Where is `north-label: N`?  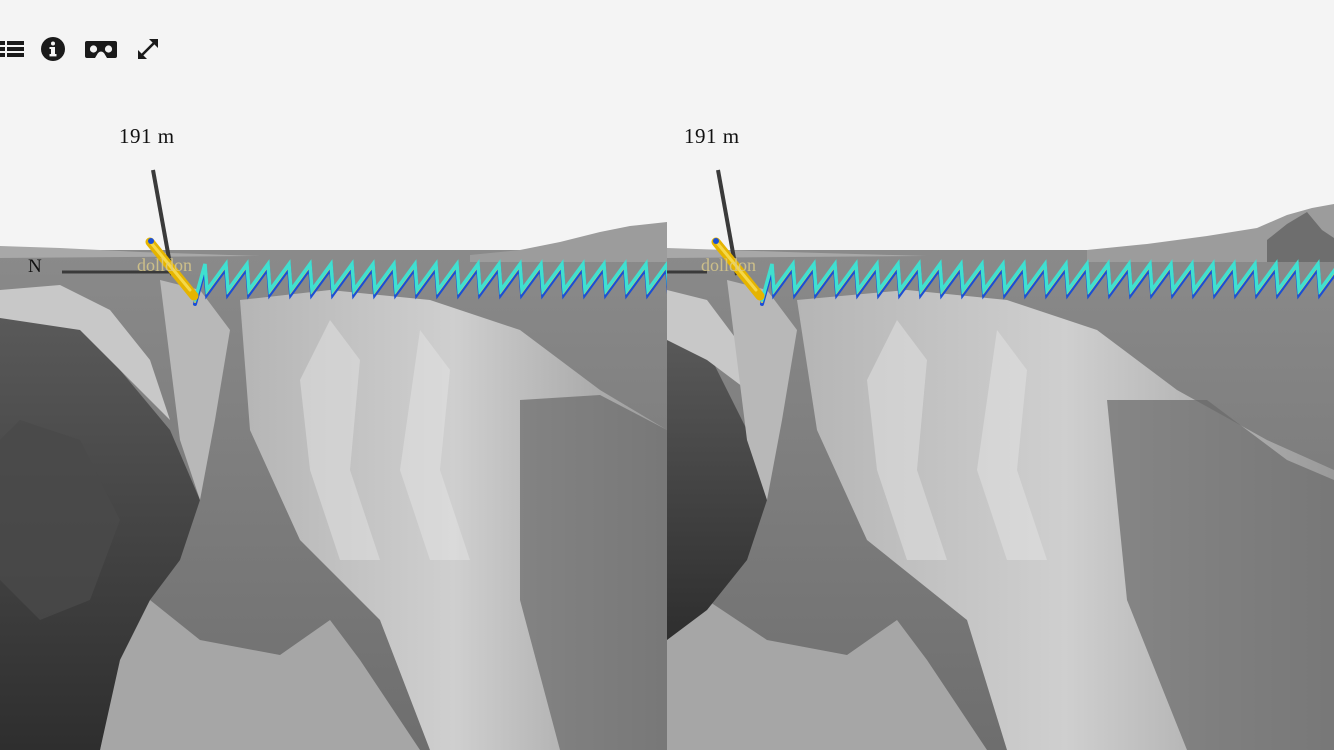
north-label: N is located at coordinates (35, 266).